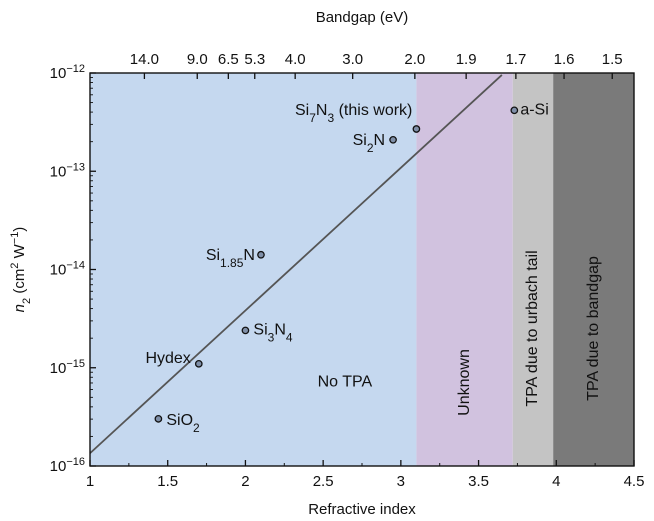 The image size is (654, 521). Describe the element at coordinates (593, 328) in the screenshot. I see `region-label-tpa-due-to-bandgap: TPA due to bandgap` at that location.